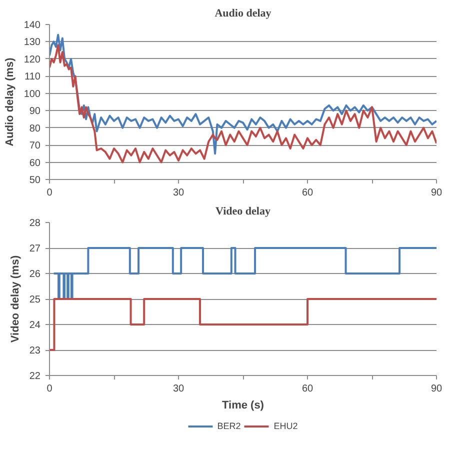 The image size is (454, 450). Describe the element at coordinates (35, 223) in the screenshot. I see `y-tick-label: 28` at that location.